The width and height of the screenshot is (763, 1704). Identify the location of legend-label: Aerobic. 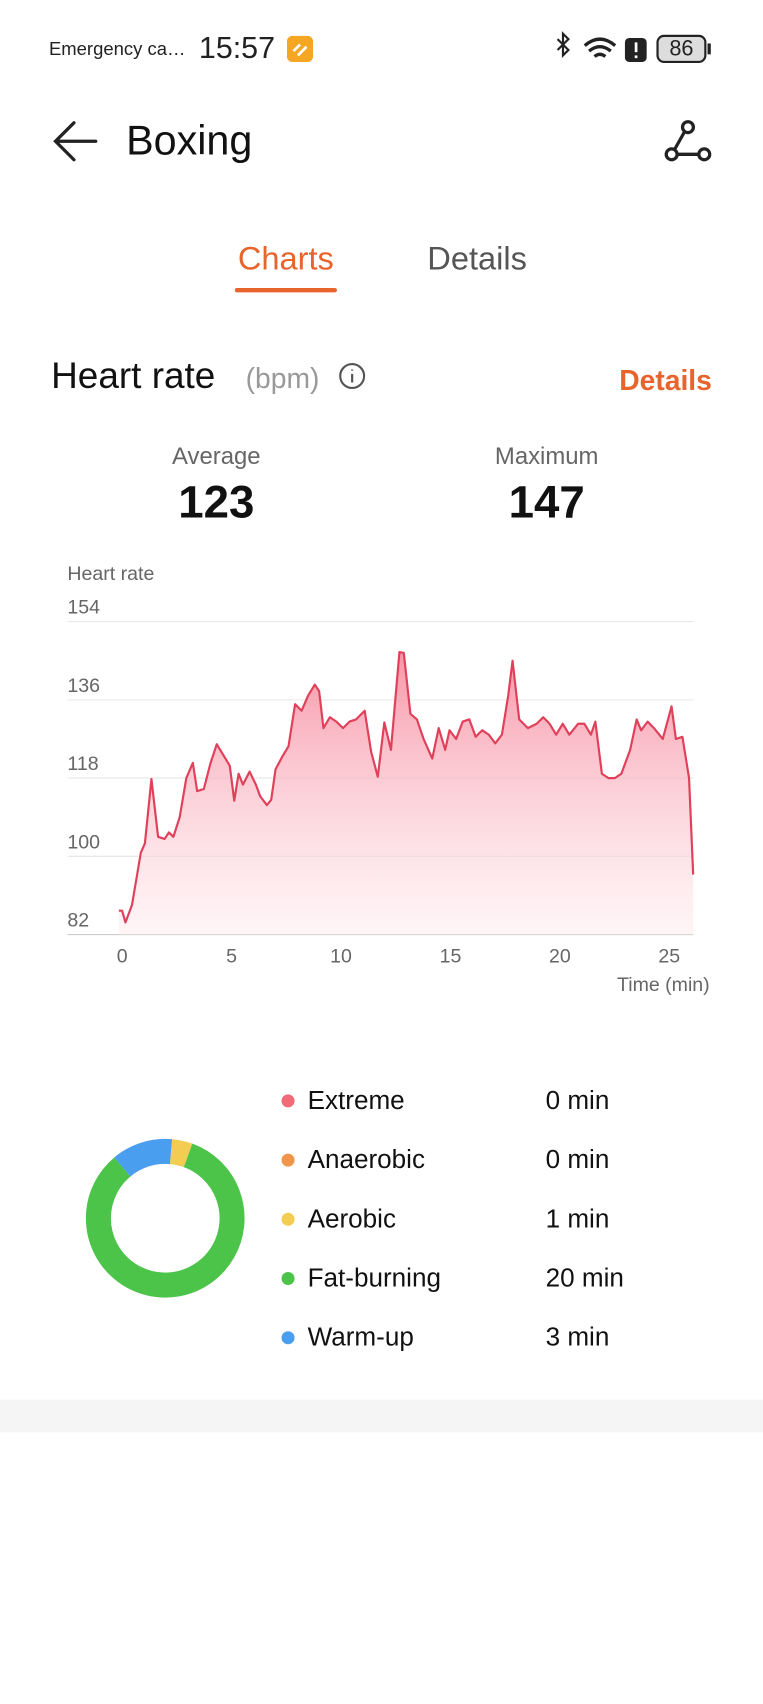
(352, 1218).